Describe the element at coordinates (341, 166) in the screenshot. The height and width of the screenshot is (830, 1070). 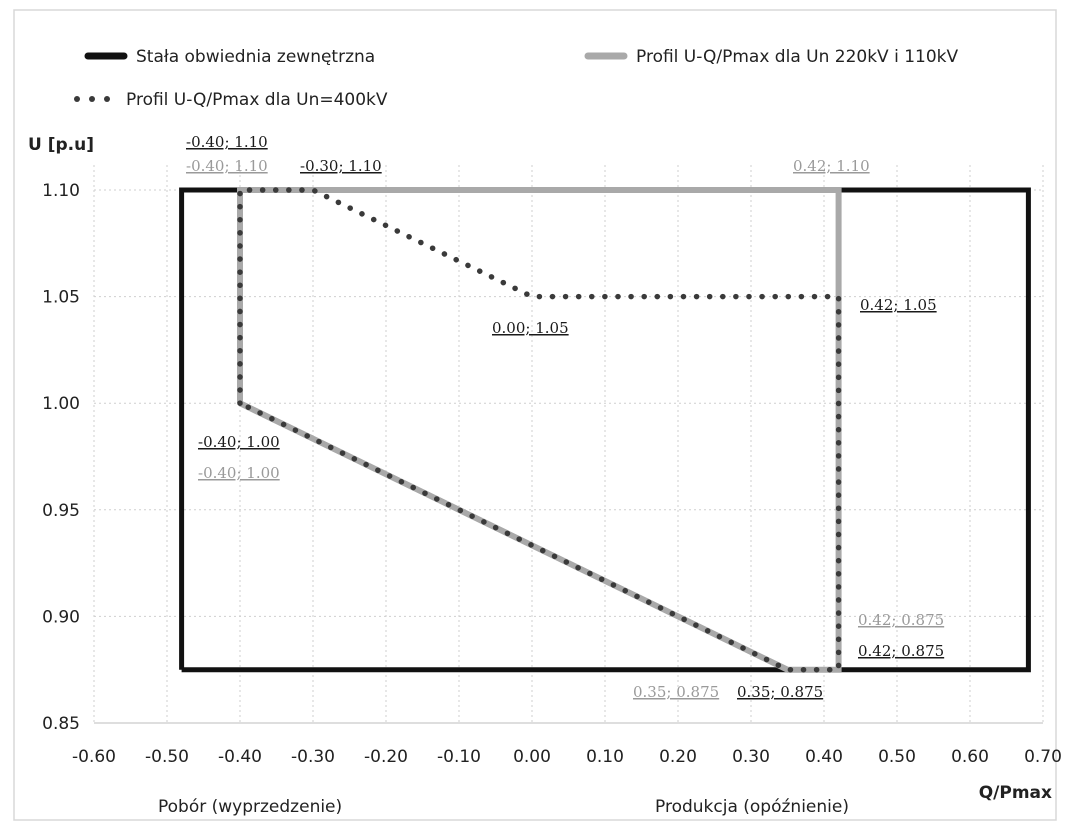
I see `annotation-label: -0.30; 1.10` at that location.